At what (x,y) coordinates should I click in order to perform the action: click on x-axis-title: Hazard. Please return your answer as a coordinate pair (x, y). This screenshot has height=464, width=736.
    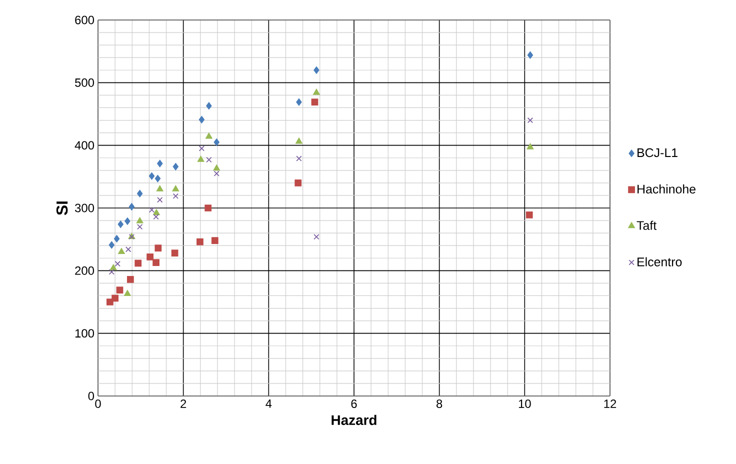
    Looking at the image, I should click on (354, 420).